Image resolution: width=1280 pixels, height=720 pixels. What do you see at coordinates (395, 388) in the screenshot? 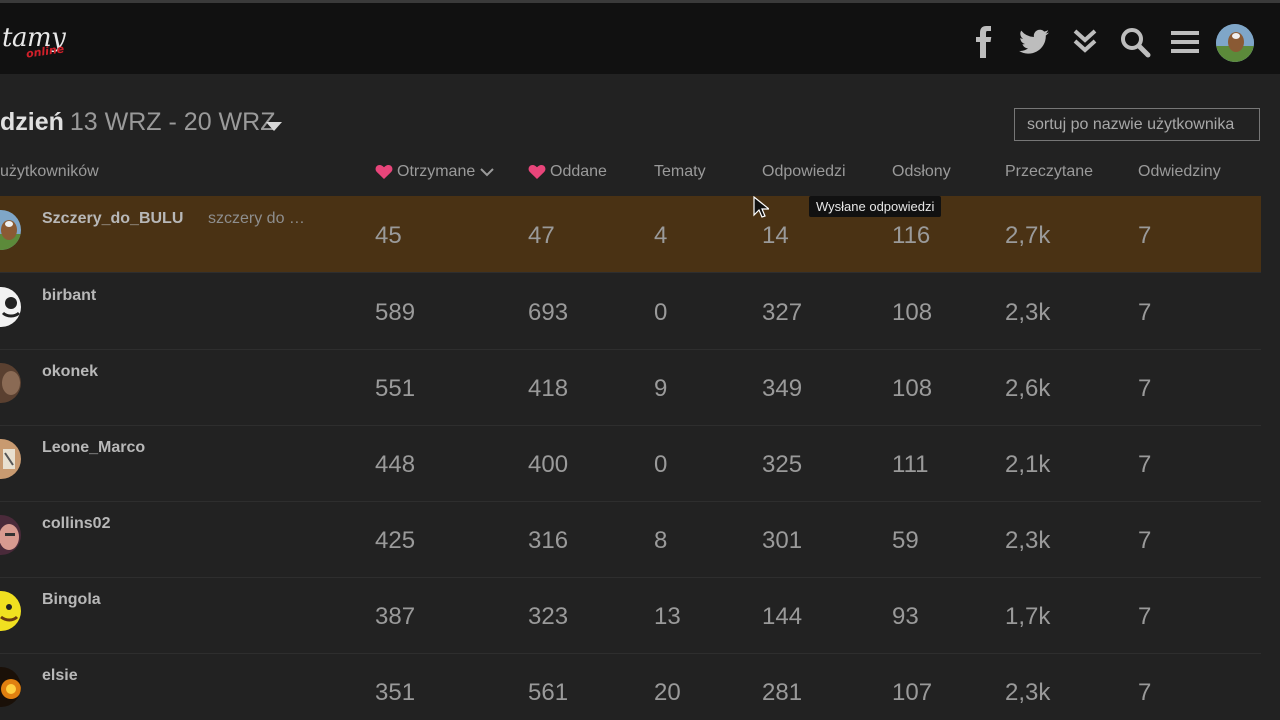
I see `cell-received: 551` at bounding box center [395, 388].